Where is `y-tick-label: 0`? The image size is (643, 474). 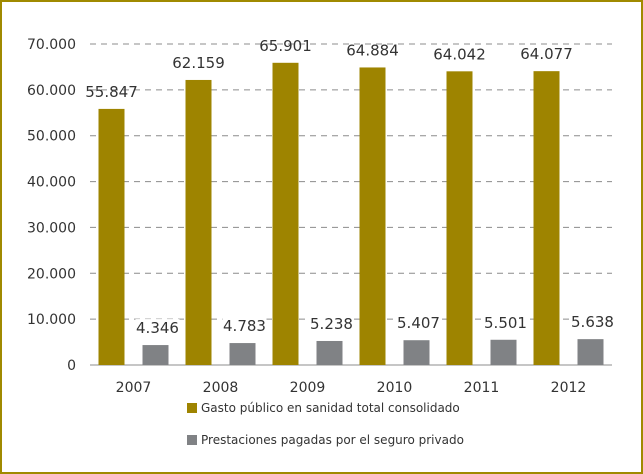 y-tick-label: 0 is located at coordinates (71, 366).